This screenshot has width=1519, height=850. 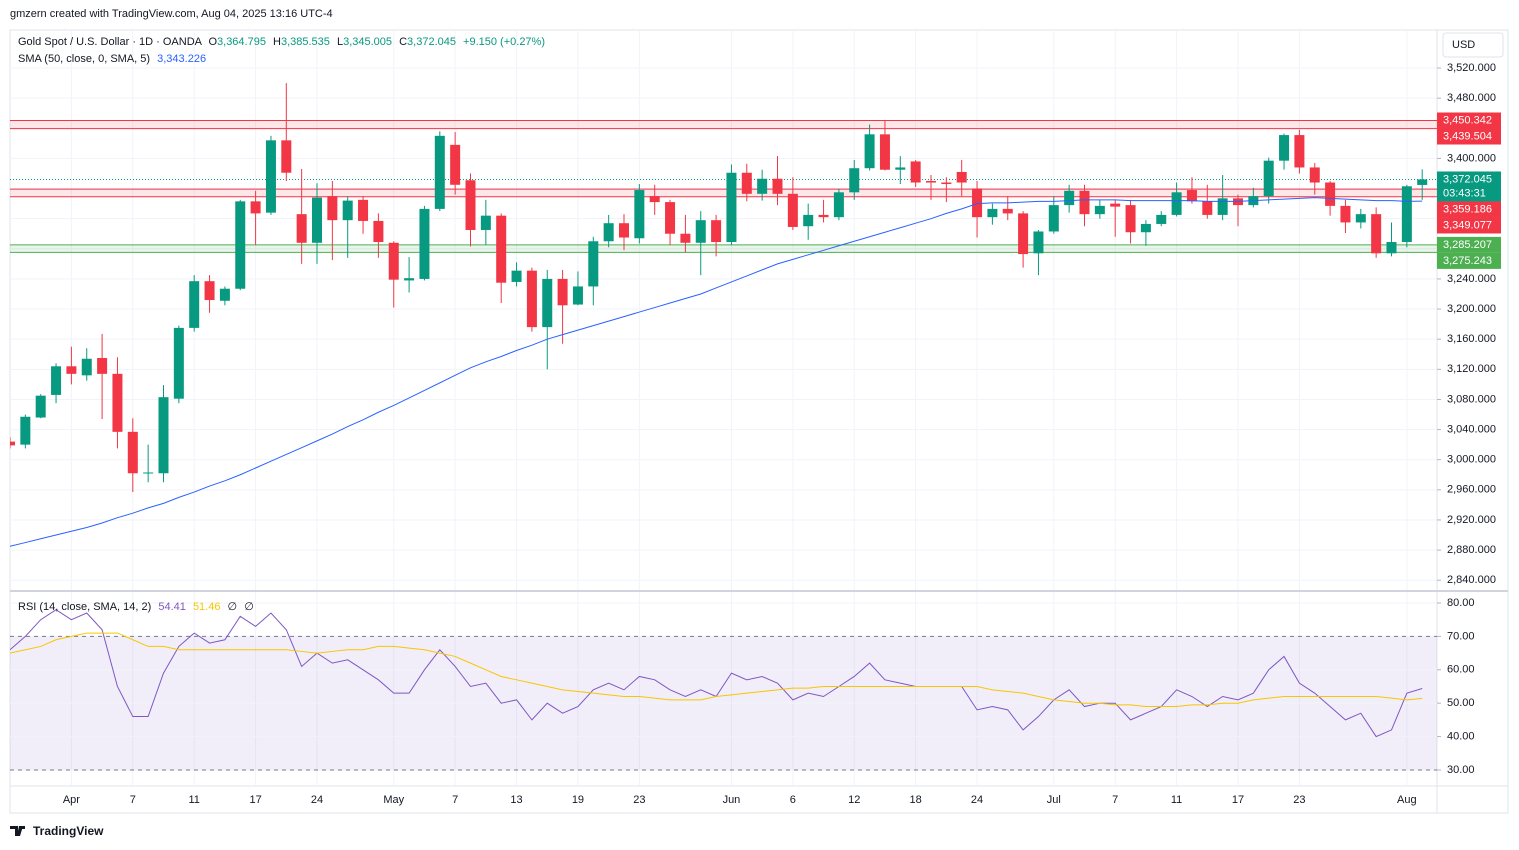 What do you see at coordinates (84, 59) in the screenshot?
I see `sma-name: SMA (50, close, 0, SMA, 5)` at bounding box center [84, 59].